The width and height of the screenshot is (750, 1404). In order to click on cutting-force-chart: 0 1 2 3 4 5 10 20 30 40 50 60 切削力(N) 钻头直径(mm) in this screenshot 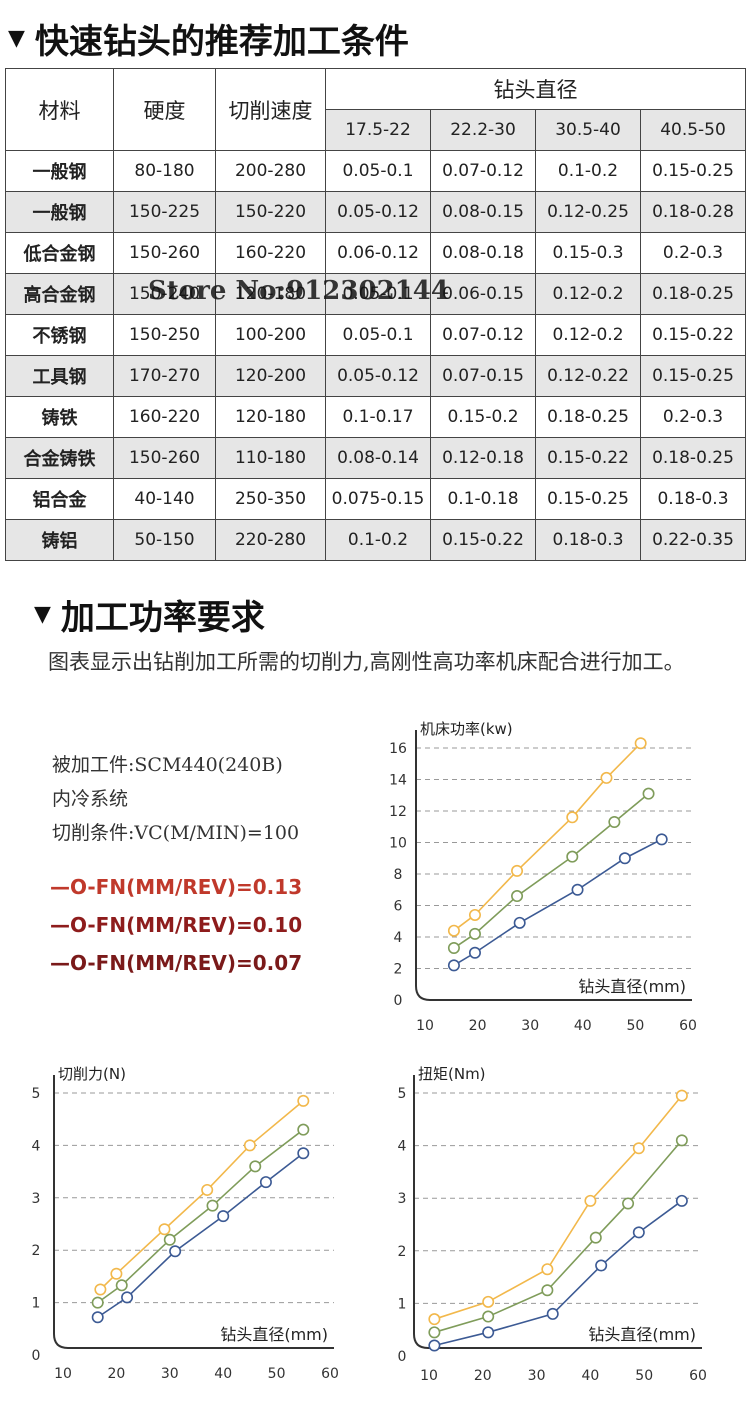, I will do `click(185, 1223)`.